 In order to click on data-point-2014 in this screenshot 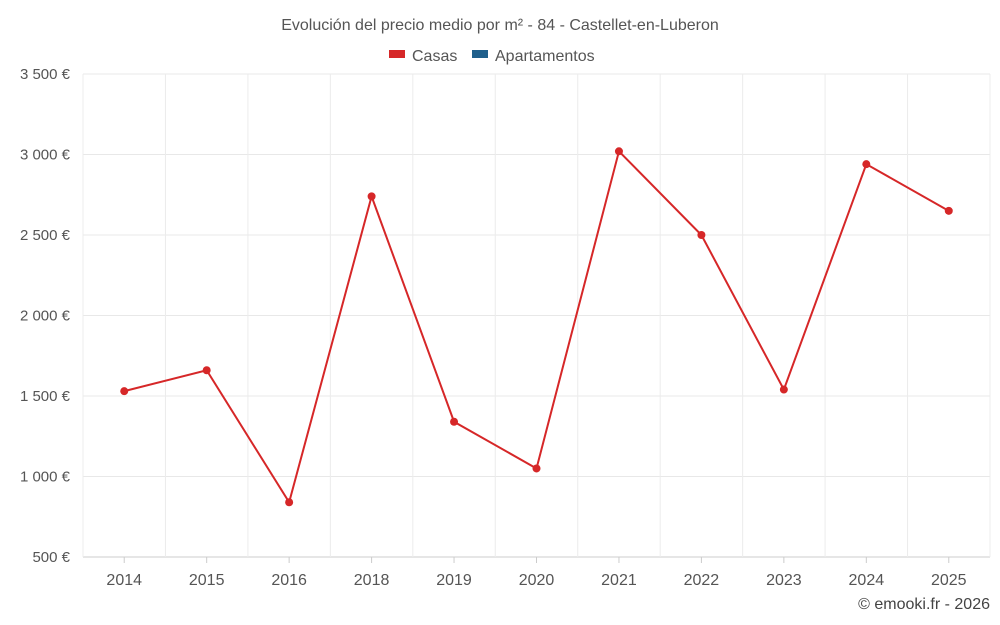, I will do `click(124, 391)`.